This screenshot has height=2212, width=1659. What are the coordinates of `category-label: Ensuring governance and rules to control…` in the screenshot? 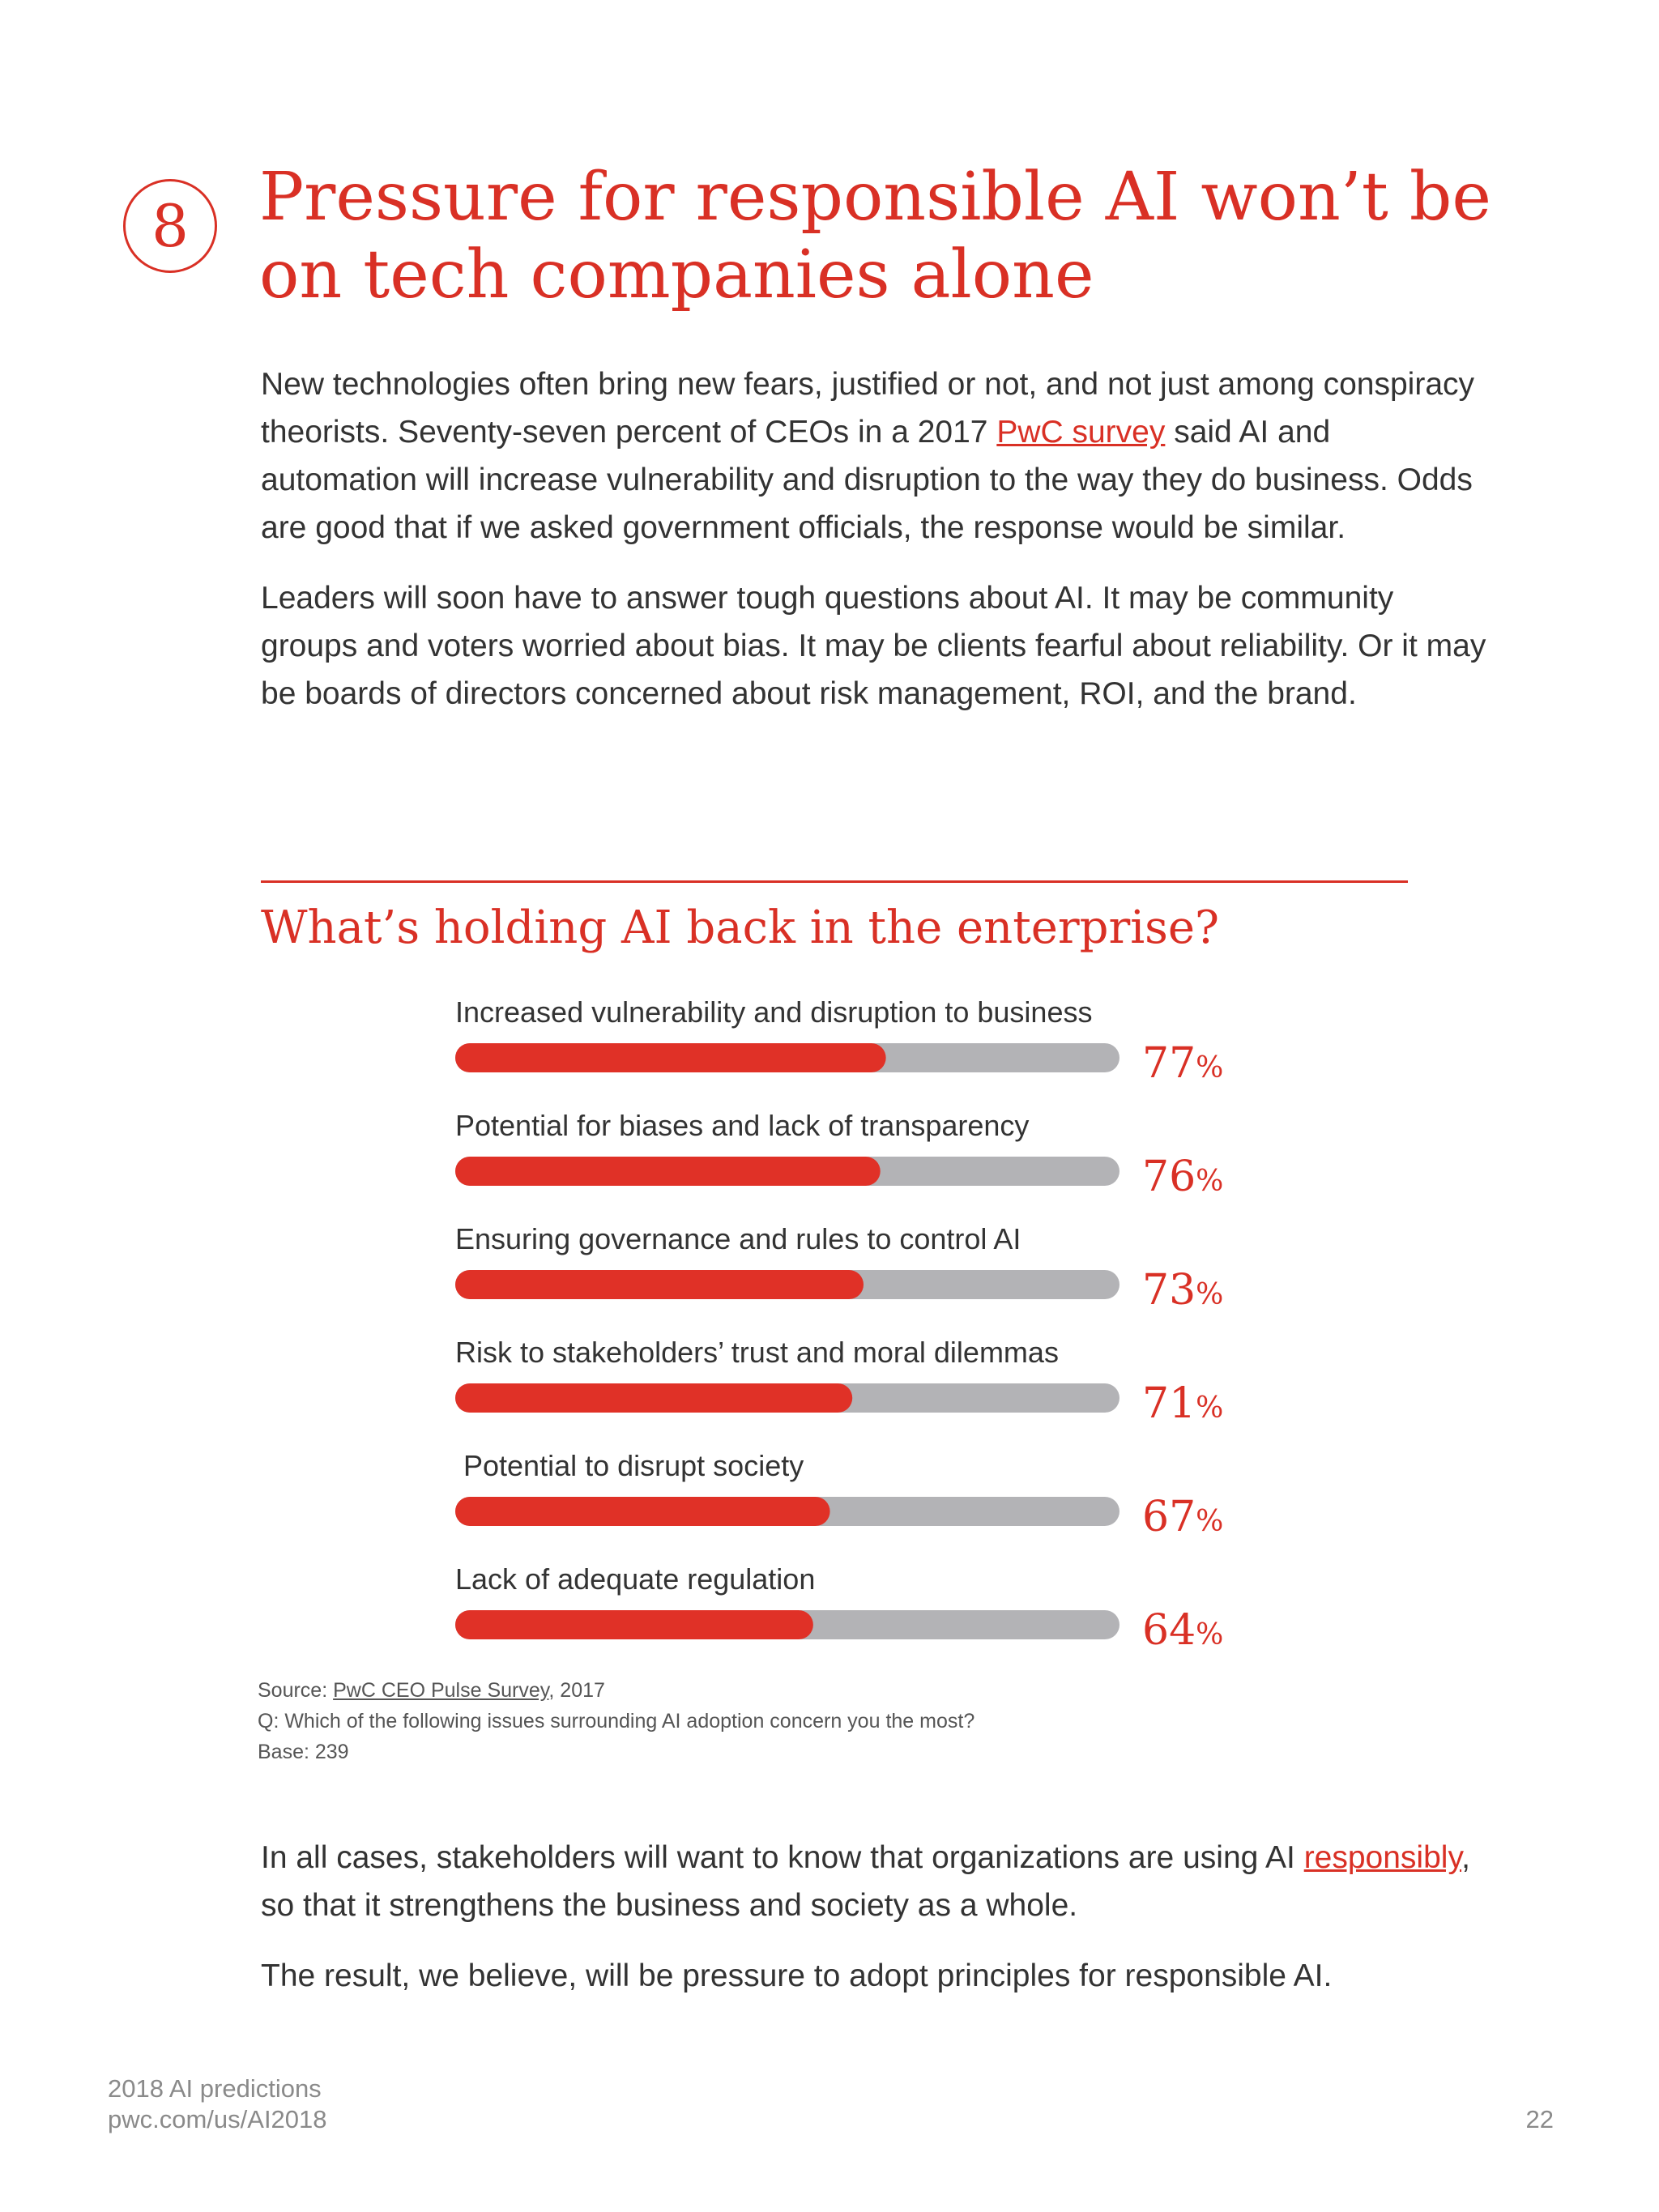 It's located at (738, 1239).